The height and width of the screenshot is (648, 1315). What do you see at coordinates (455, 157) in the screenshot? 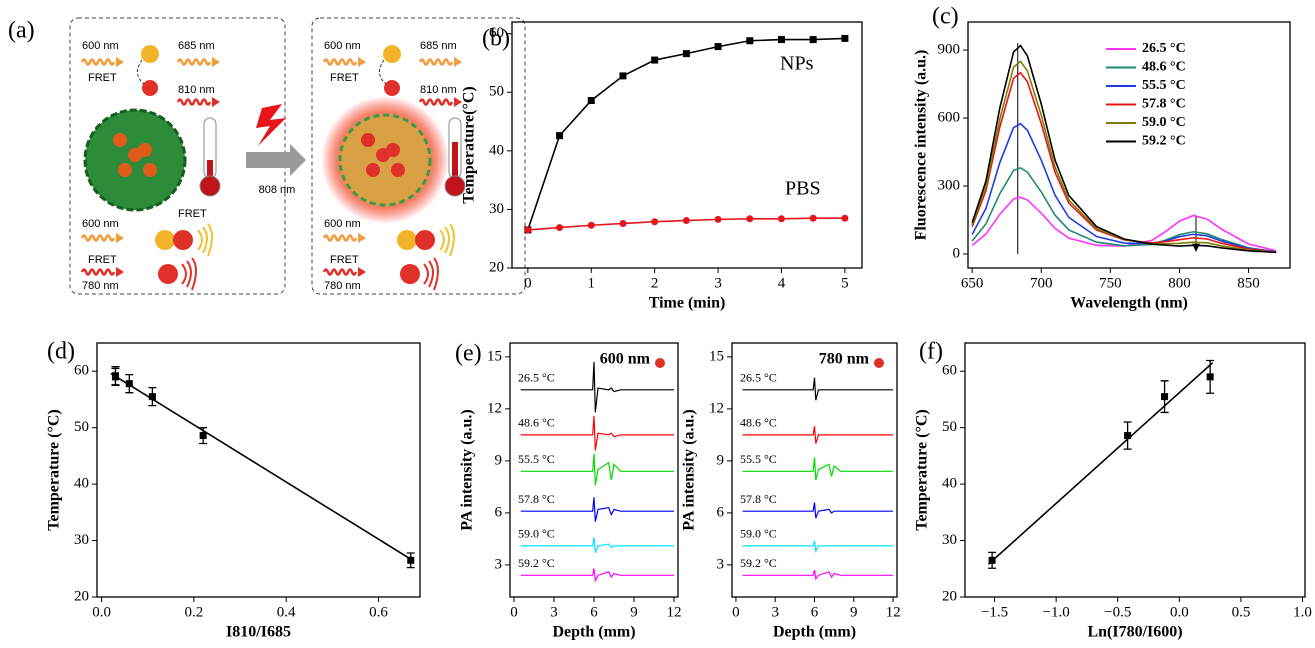
I see `thermometer` at bounding box center [455, 157].